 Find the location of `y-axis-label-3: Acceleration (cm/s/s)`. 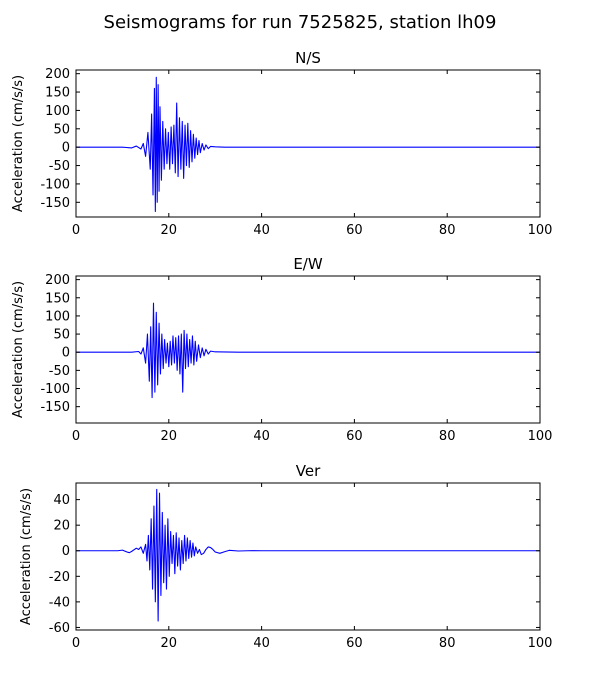

y-axis-label-3: Acceleration (cm/s/s) is located at coordinates (26, 556).